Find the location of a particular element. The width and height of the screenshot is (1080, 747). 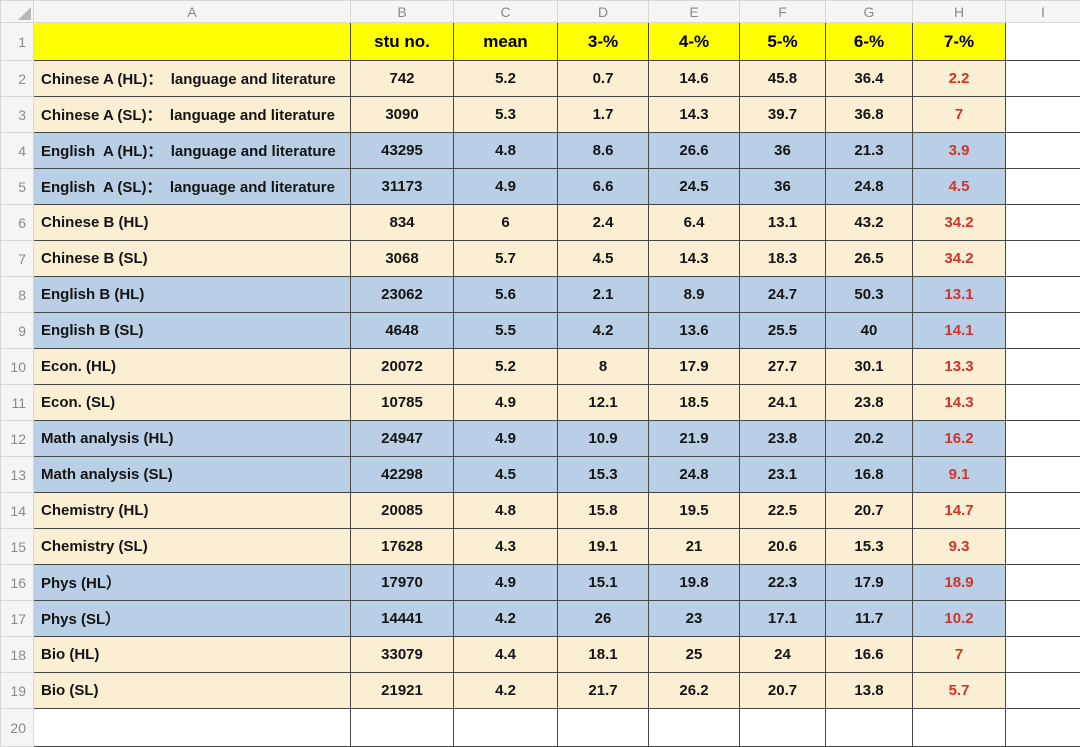

cell-G20 is located at coordinates (869, 728).